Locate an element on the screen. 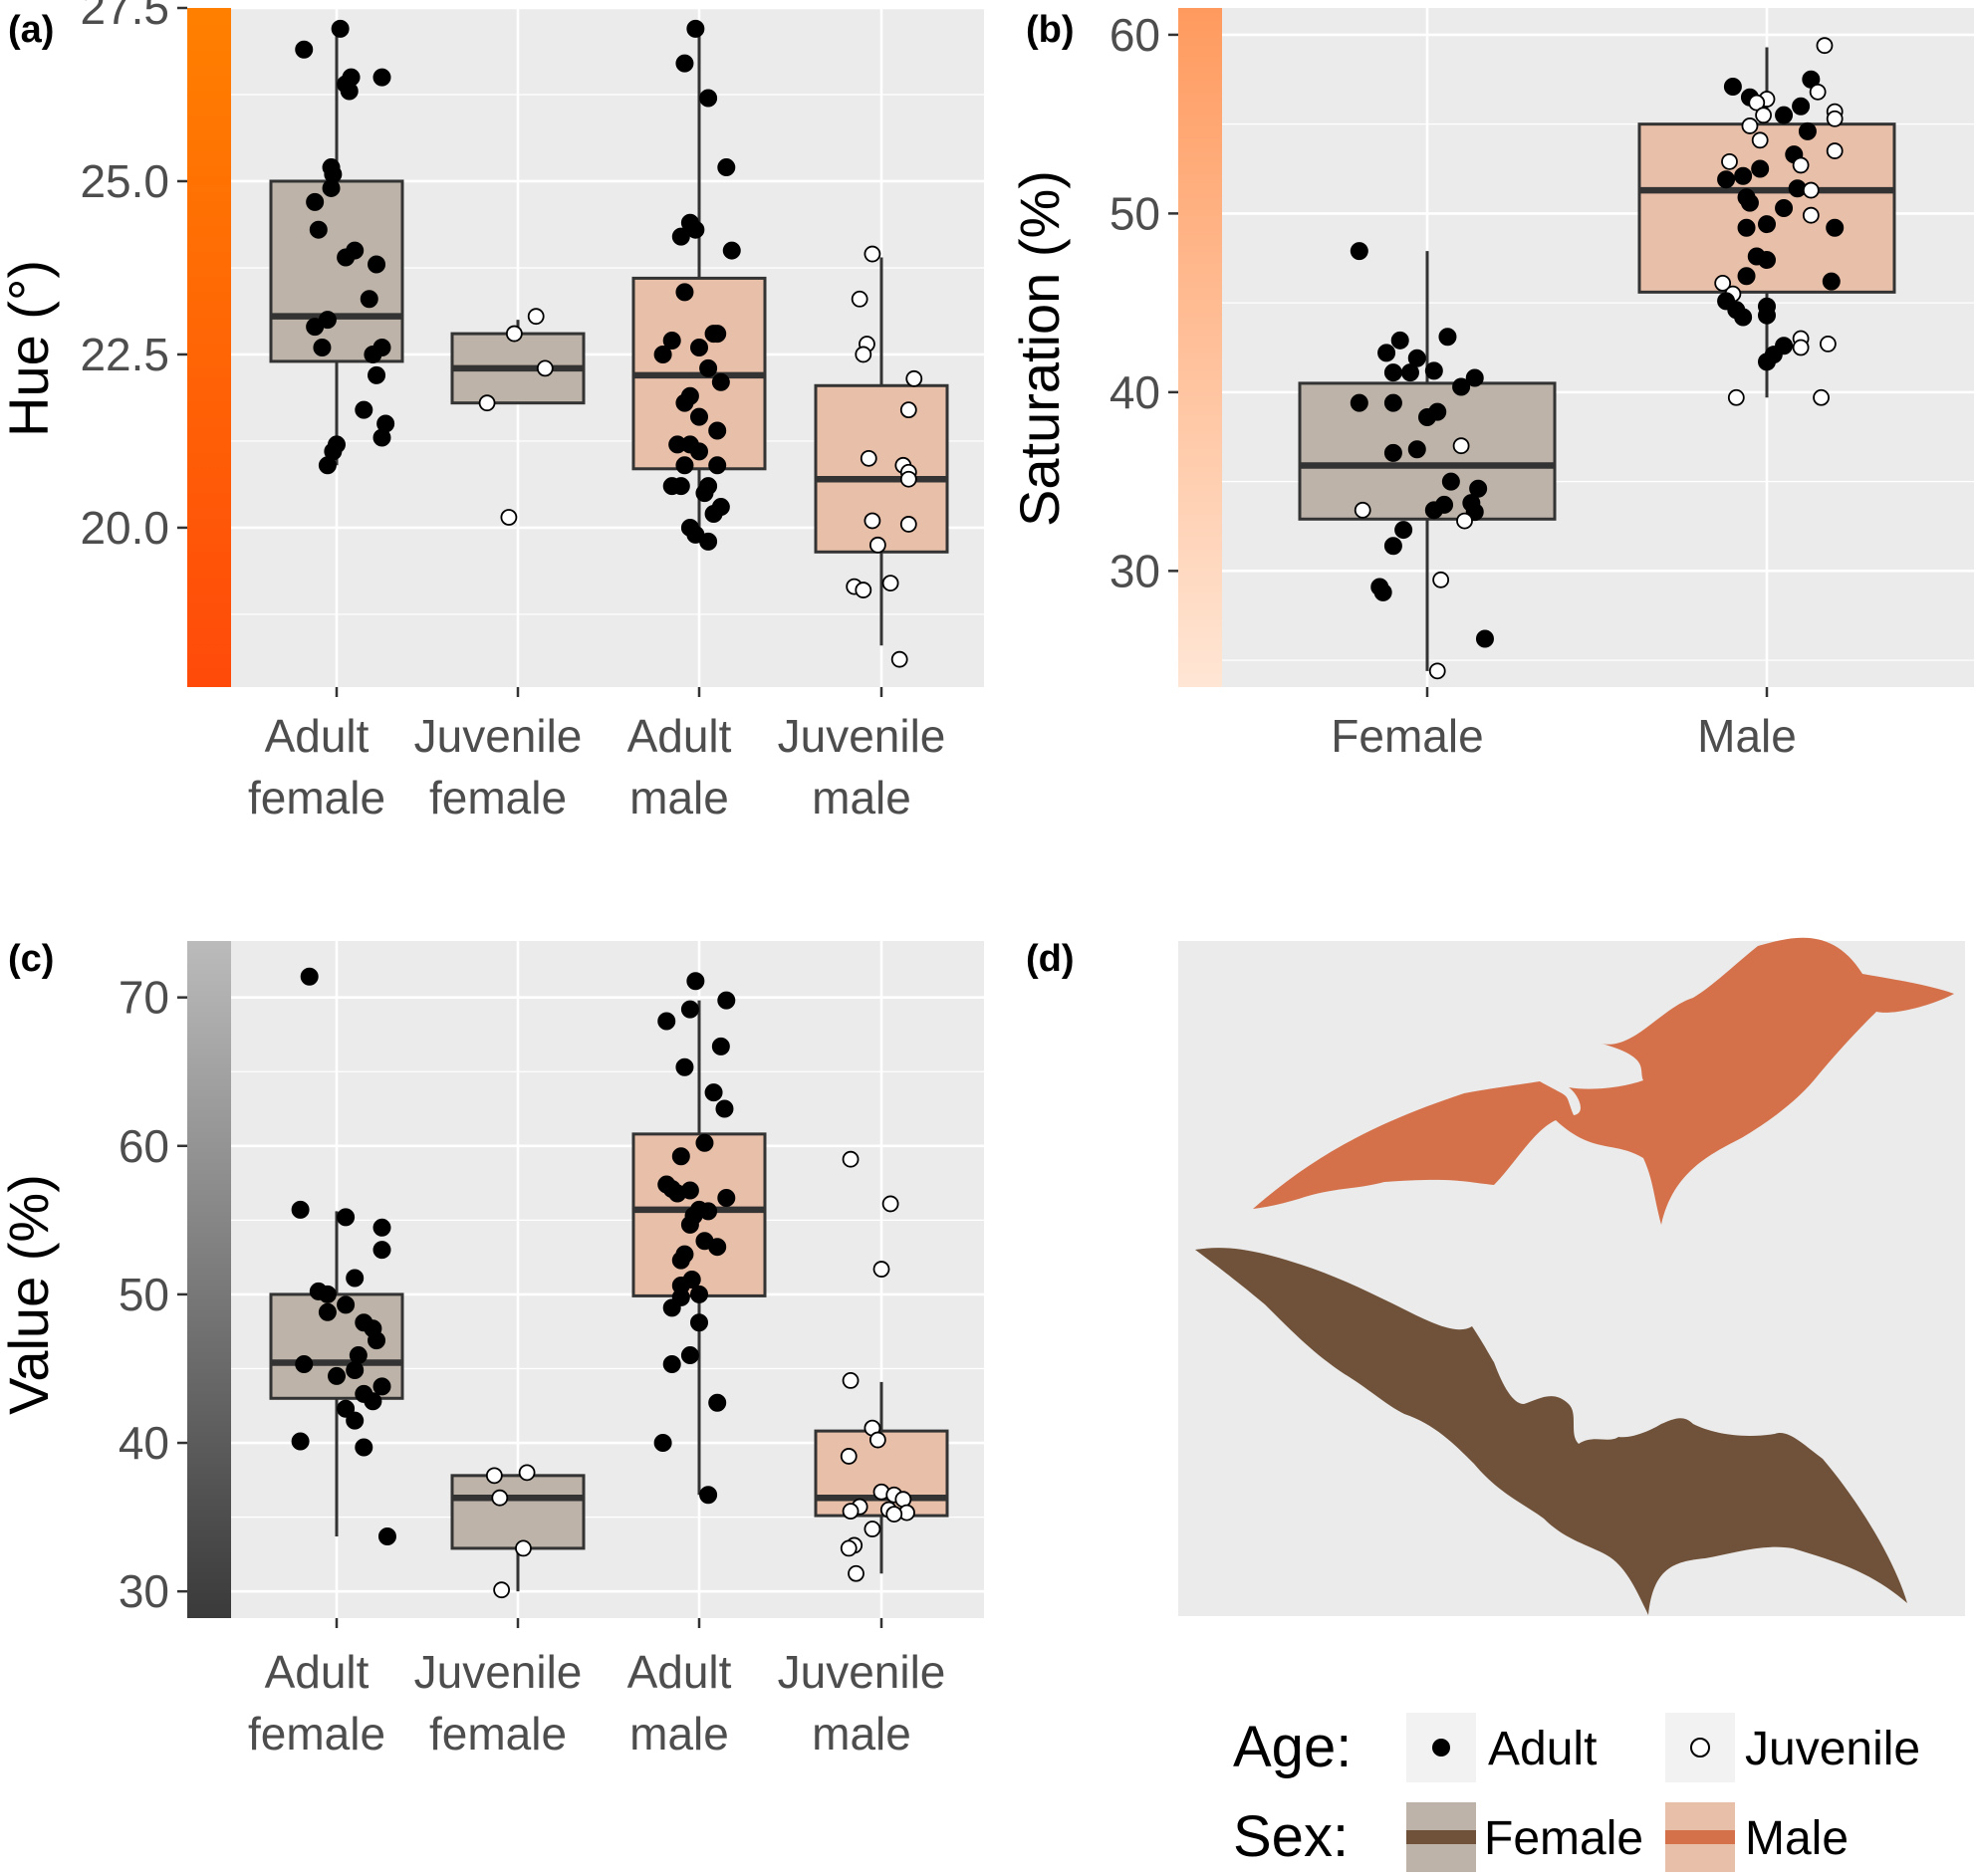  boxplot-group-female is located at coordinates (1427, 461).